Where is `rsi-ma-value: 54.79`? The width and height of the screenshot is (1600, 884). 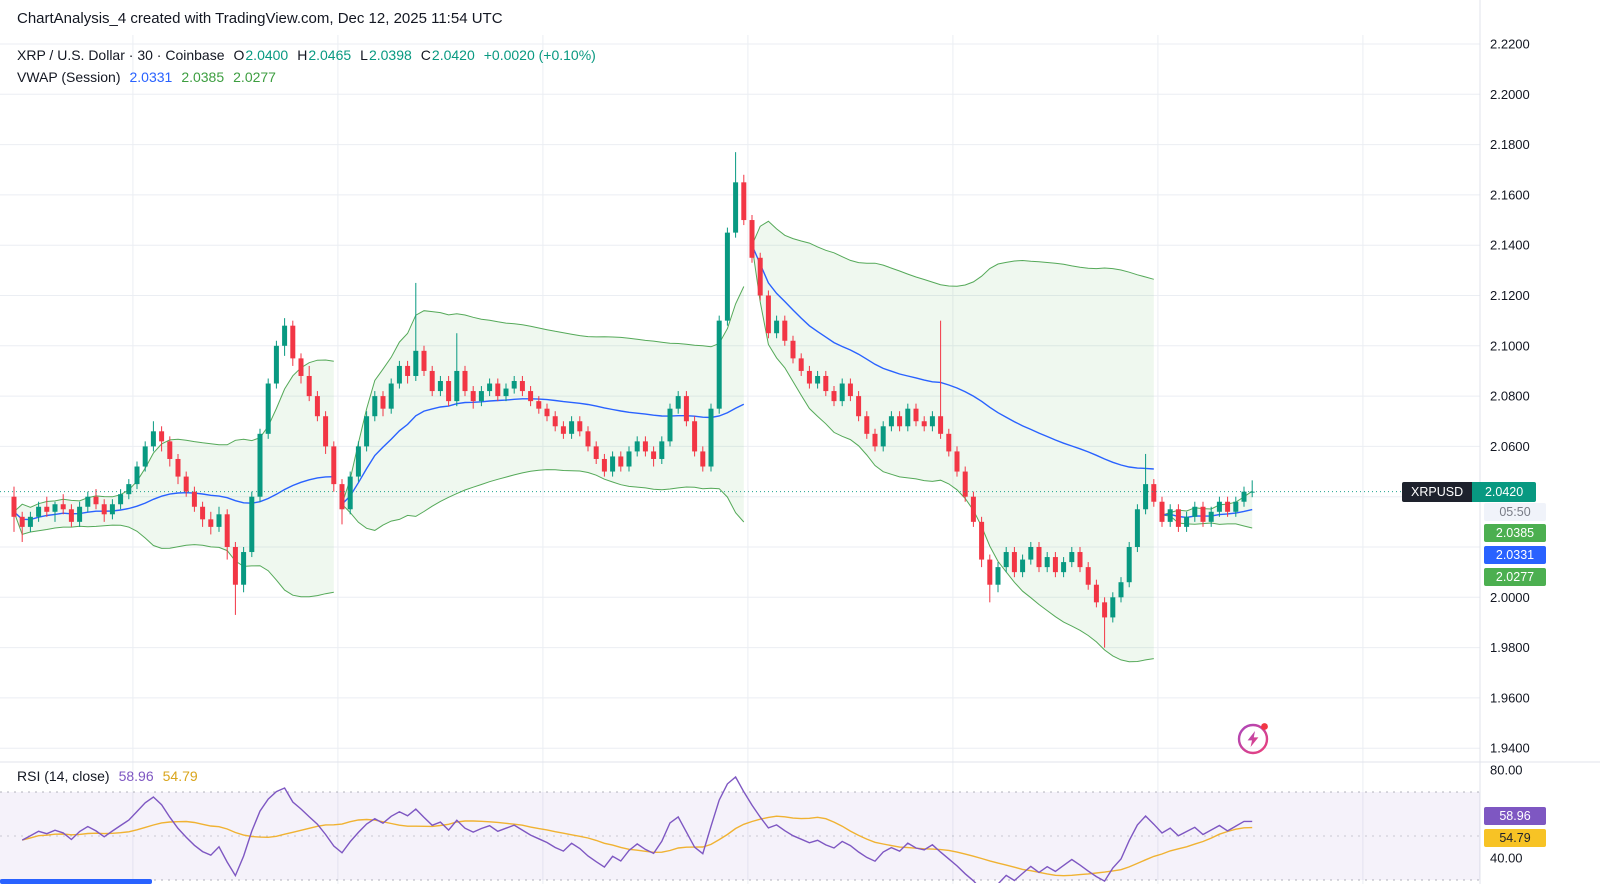 rsi-ma-value: 54.79 is located at coordinates (180, 776).